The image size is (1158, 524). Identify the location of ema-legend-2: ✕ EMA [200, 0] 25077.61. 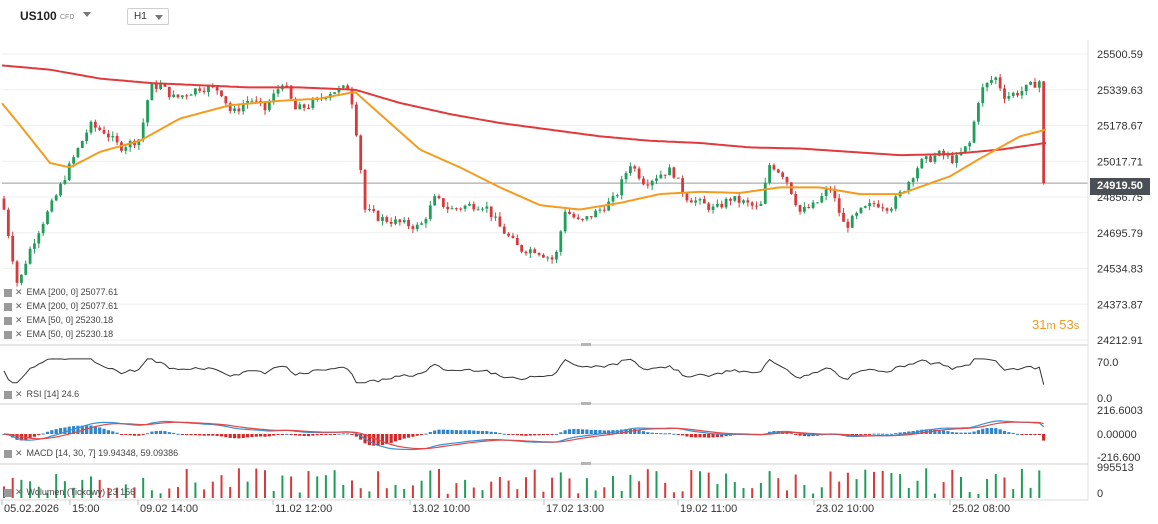
(61, 306).